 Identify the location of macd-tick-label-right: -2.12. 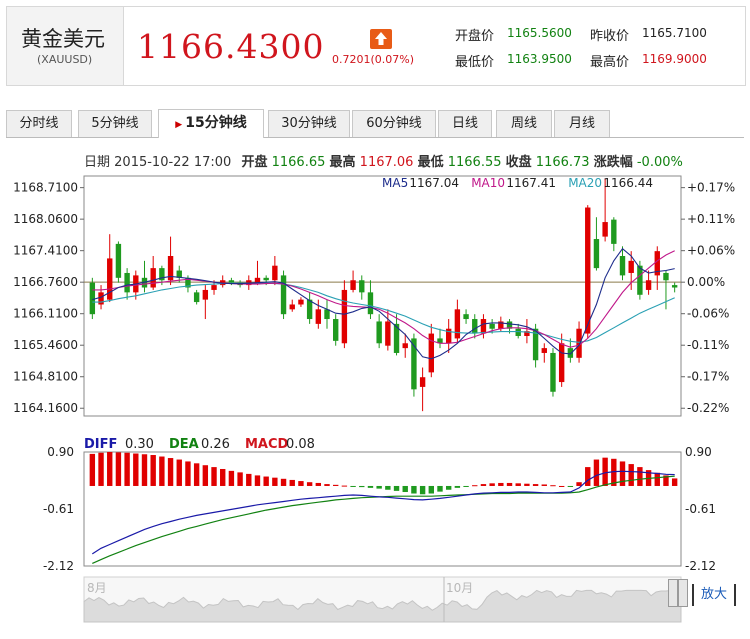
(700, 566).